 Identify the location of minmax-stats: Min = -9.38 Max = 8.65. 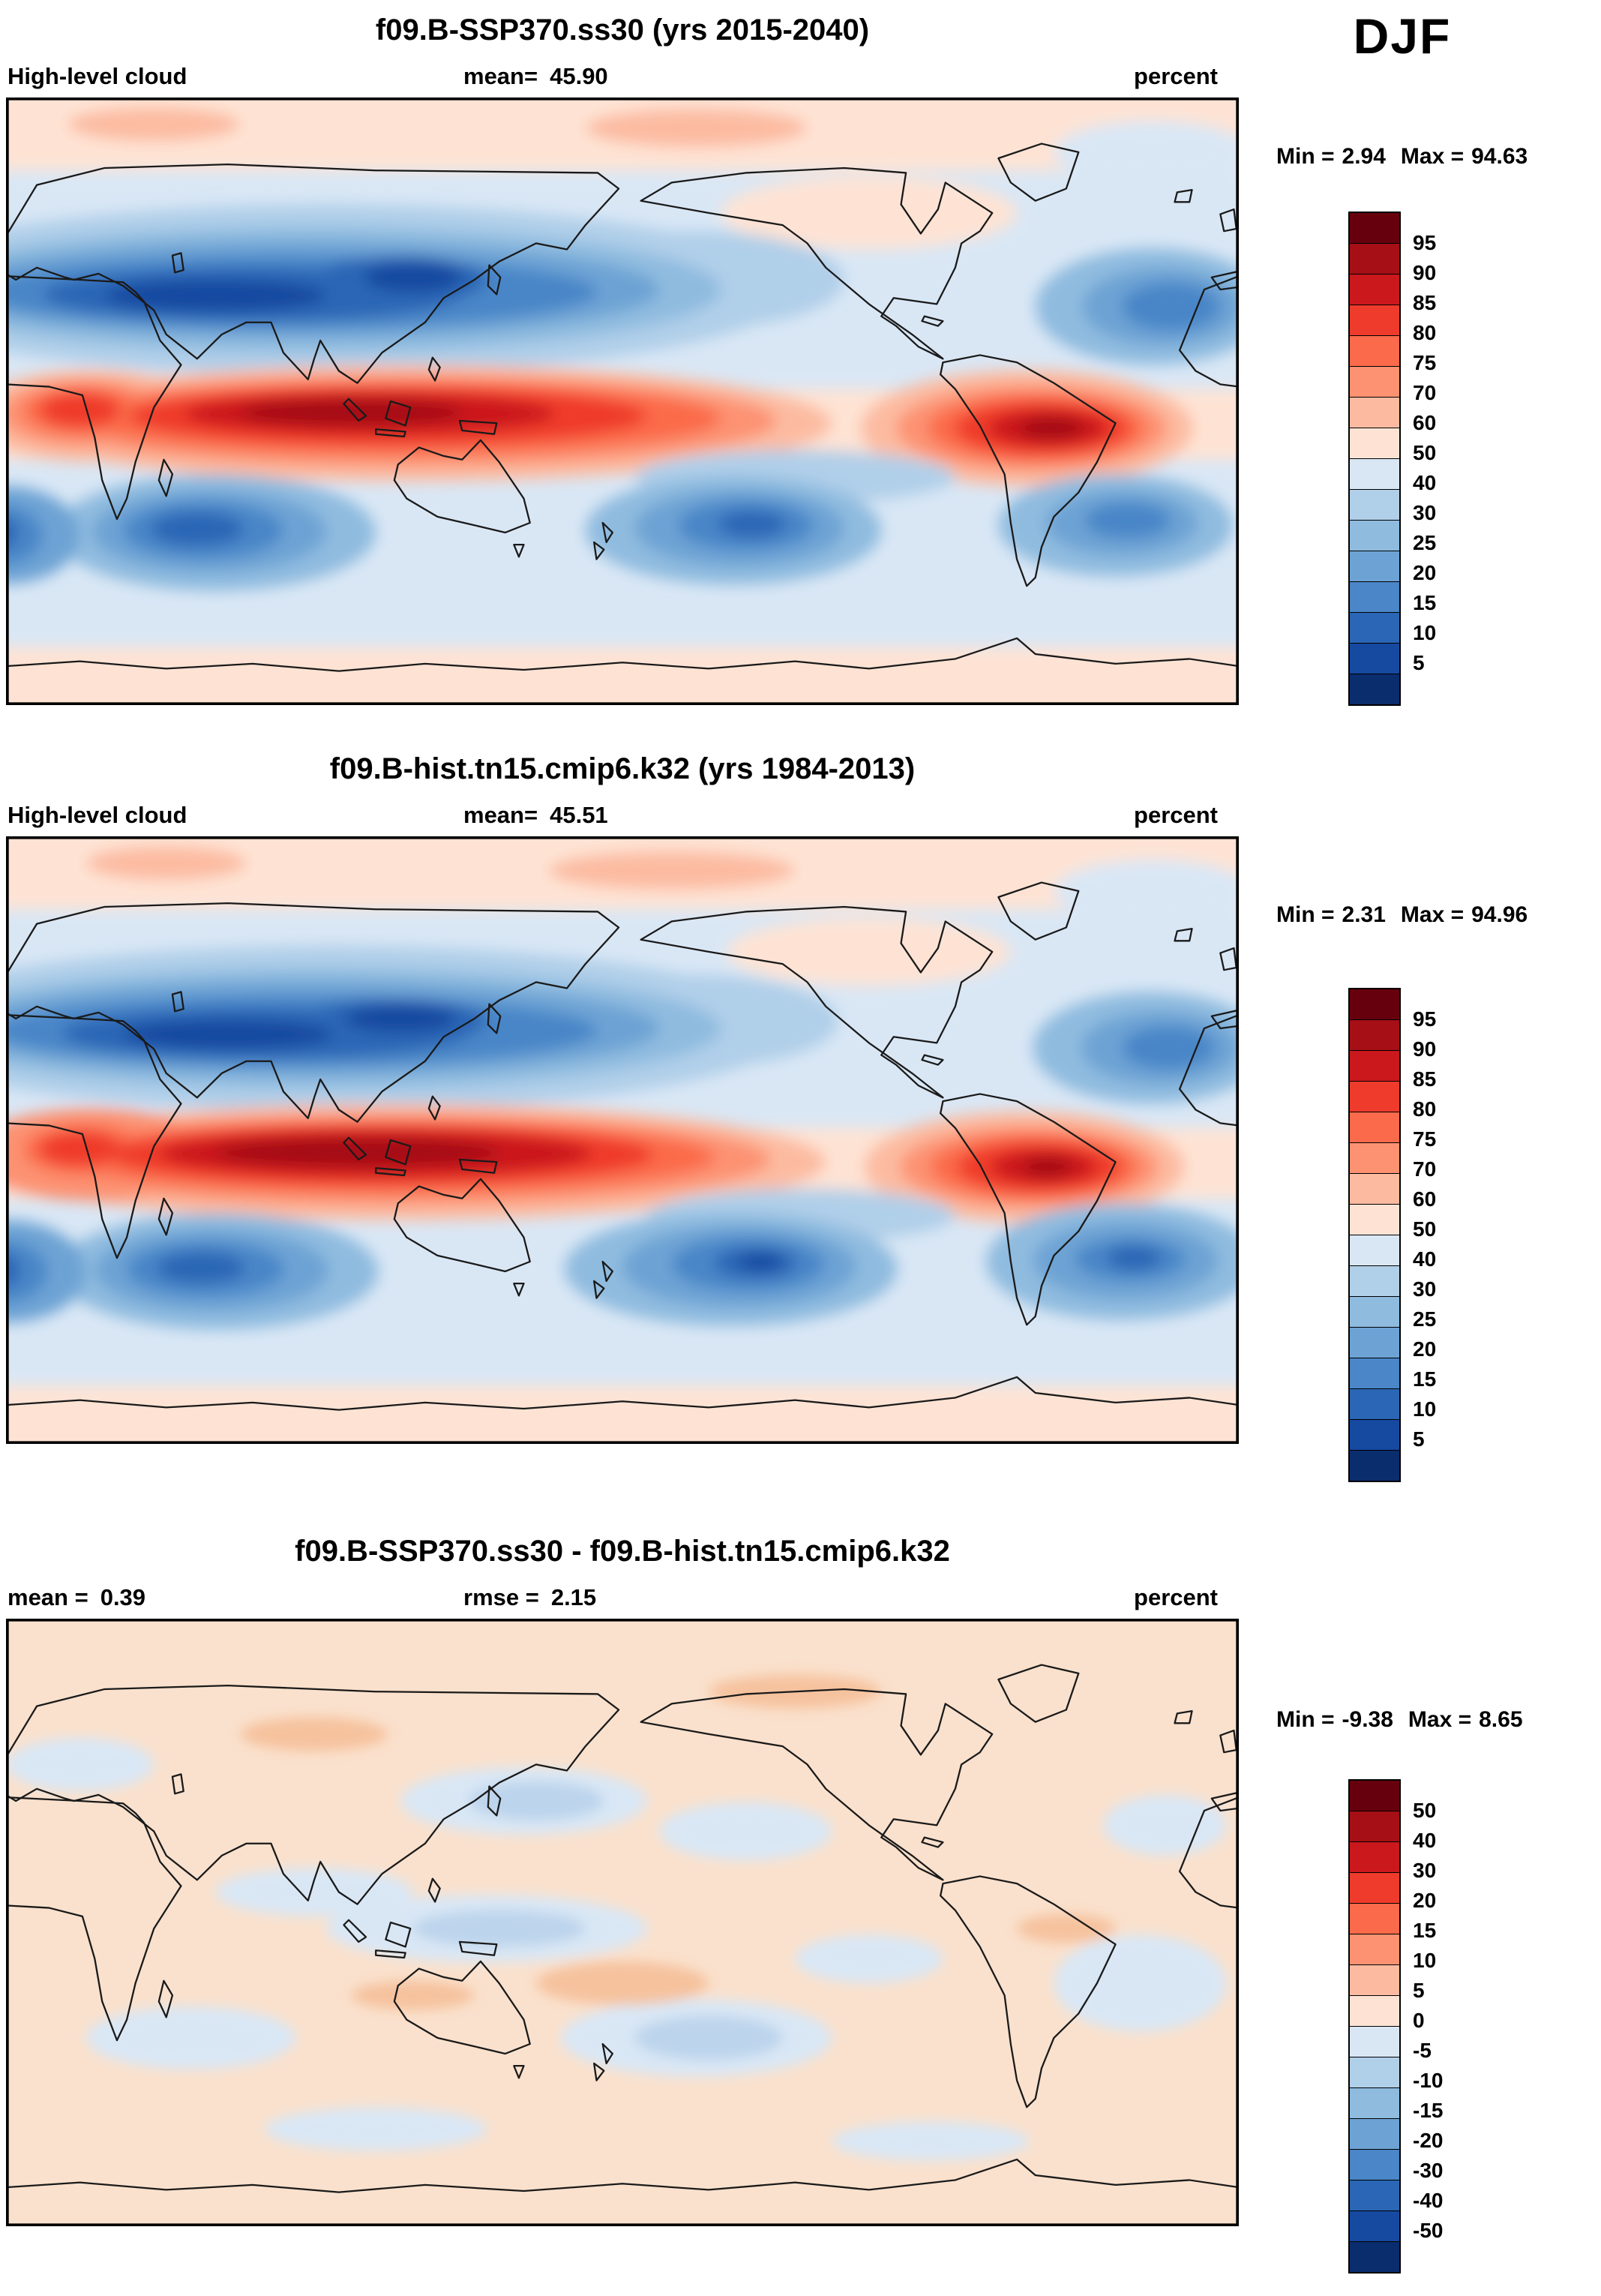
(1438, 1720).